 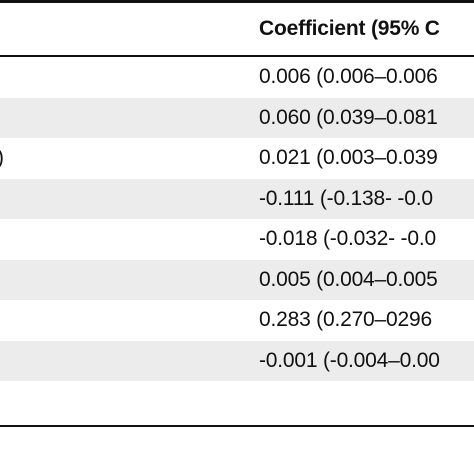 What do you see at coordinates (349, 28) in the screenshot?
I see `coefficient-column-header: Coefficient (95% C` at bounding box center [349, 28].